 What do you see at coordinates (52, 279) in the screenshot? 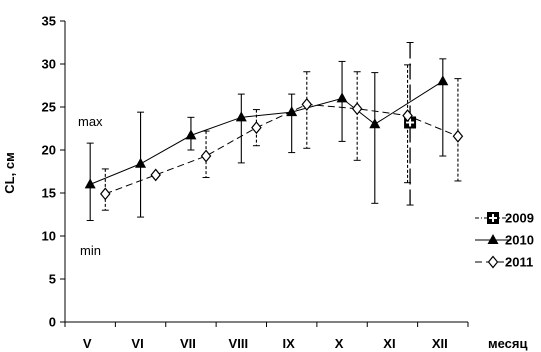
I see `y-tick-label: 5` at bounding box center [52, 279].